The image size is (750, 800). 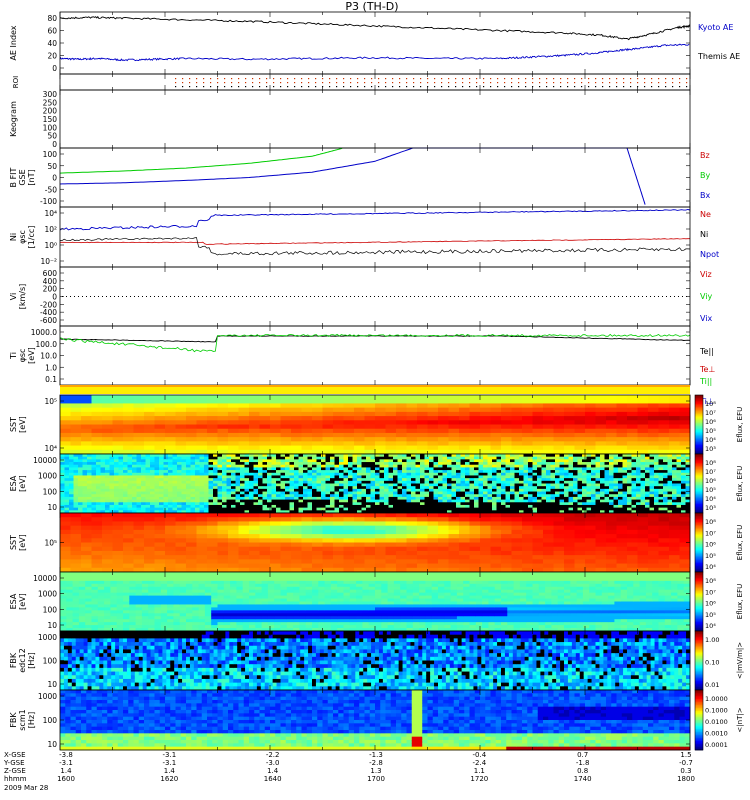 What do you see at coordinates (50, 213) in the screenshot?
I see `y-tick-label: 10⁴` at bounding box center [50, 213].